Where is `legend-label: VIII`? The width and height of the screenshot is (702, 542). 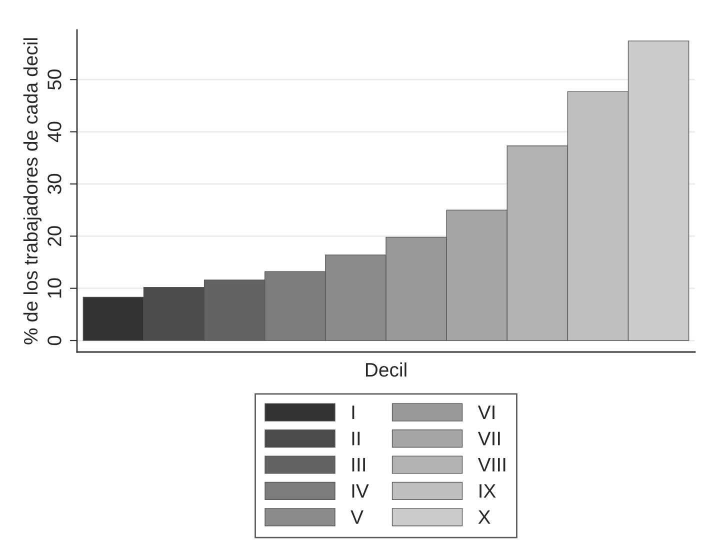 legend-label: VIII is located at coordinates (492, 465).